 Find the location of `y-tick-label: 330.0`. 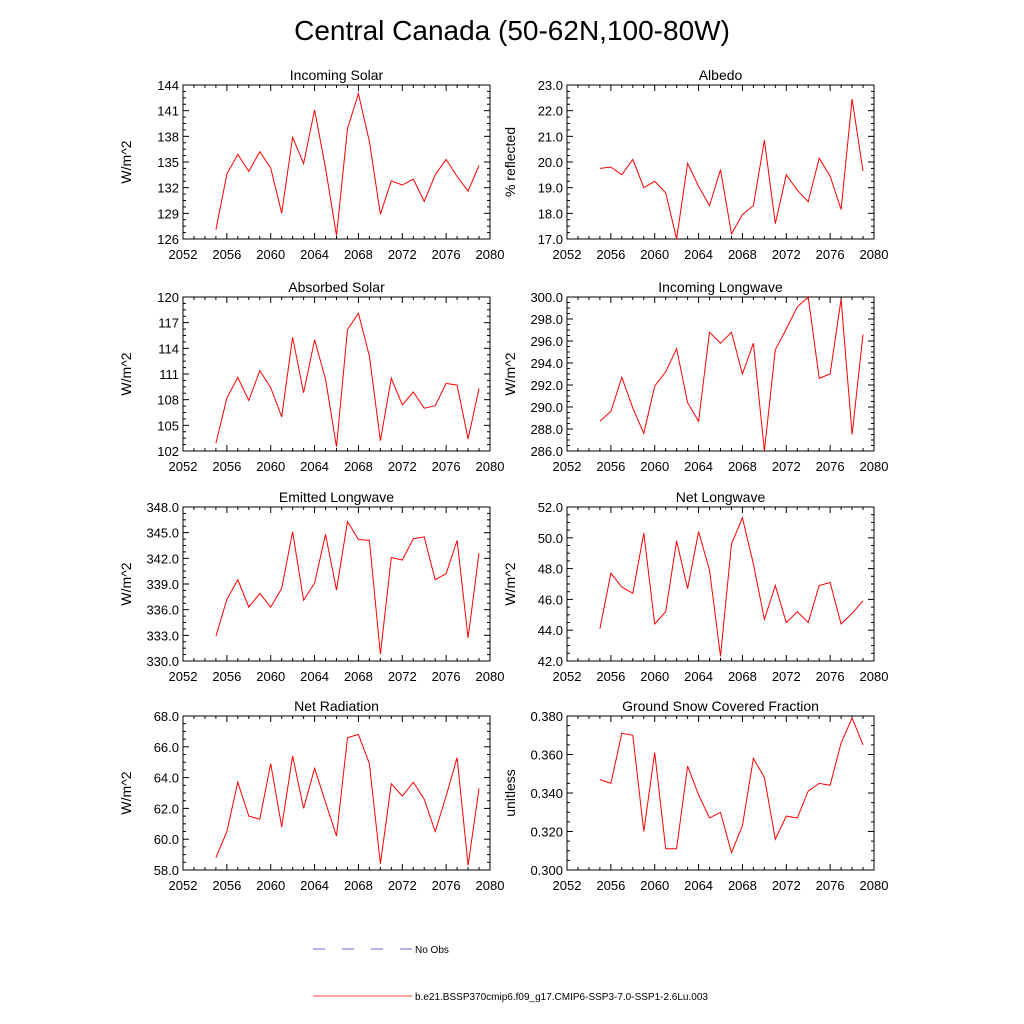

y-tick-label: 330.0 is located at coordinates (162, 661).